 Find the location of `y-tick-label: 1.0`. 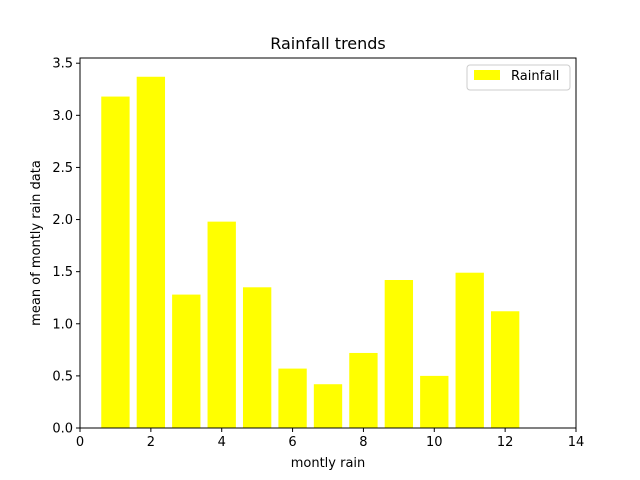

y-tick-label: 1.0 is located at coordinates (62, 324).